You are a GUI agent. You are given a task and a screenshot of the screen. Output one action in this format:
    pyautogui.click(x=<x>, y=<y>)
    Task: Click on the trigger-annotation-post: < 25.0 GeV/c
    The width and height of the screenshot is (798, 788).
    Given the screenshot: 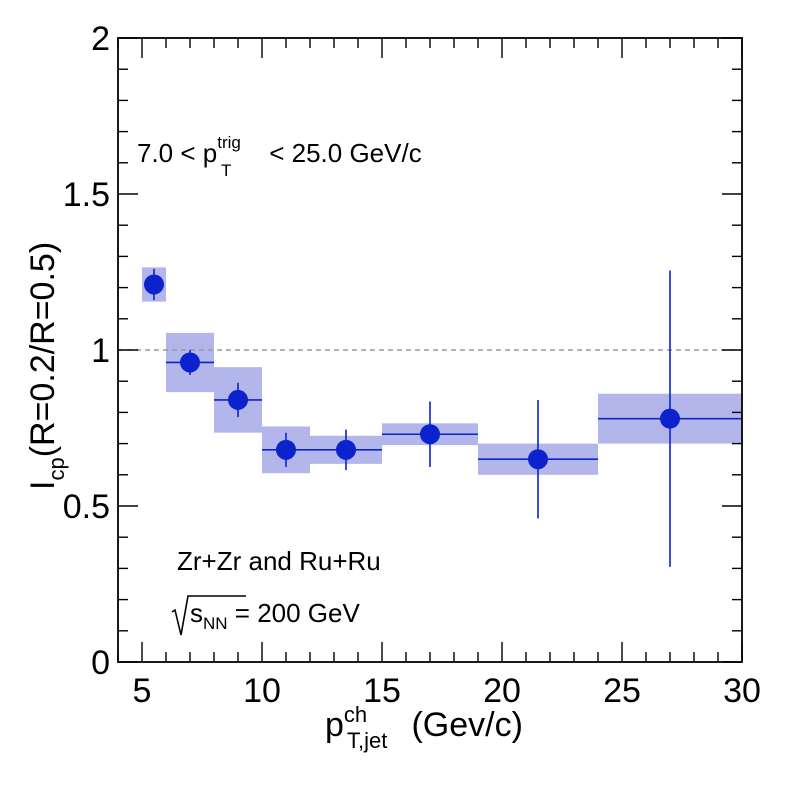 What is the action you would take?
    pyautogui.click(x=342, y=153)
    